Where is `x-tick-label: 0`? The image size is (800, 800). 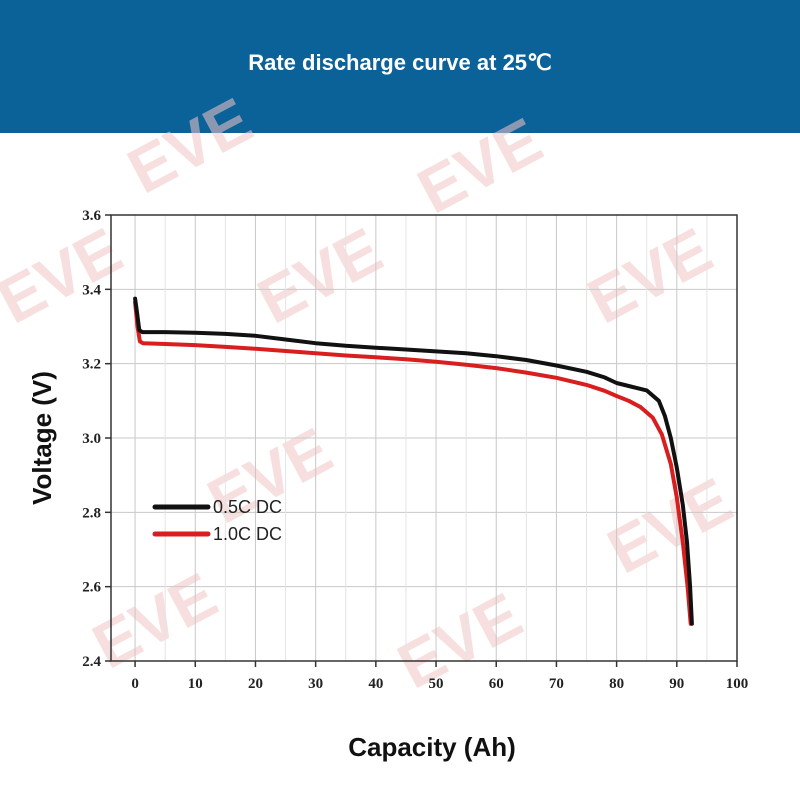 x-tick-label: 0 is located at coordinates (135, 684).